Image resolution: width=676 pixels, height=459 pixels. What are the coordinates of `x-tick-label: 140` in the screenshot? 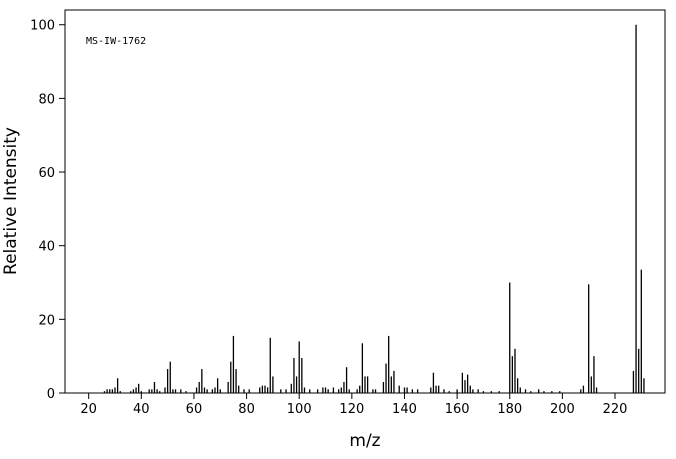 It's located at (404, 409).